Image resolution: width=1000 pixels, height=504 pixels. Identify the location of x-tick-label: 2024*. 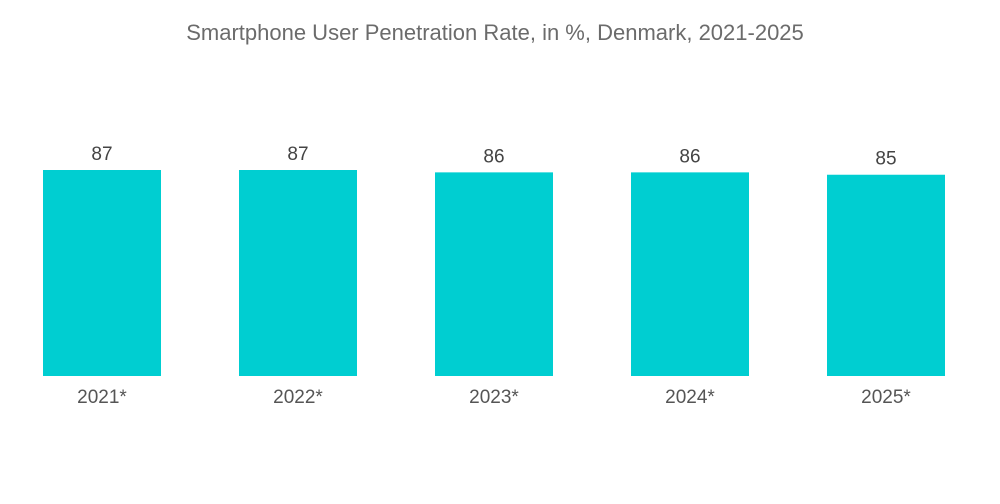
(690, 397).